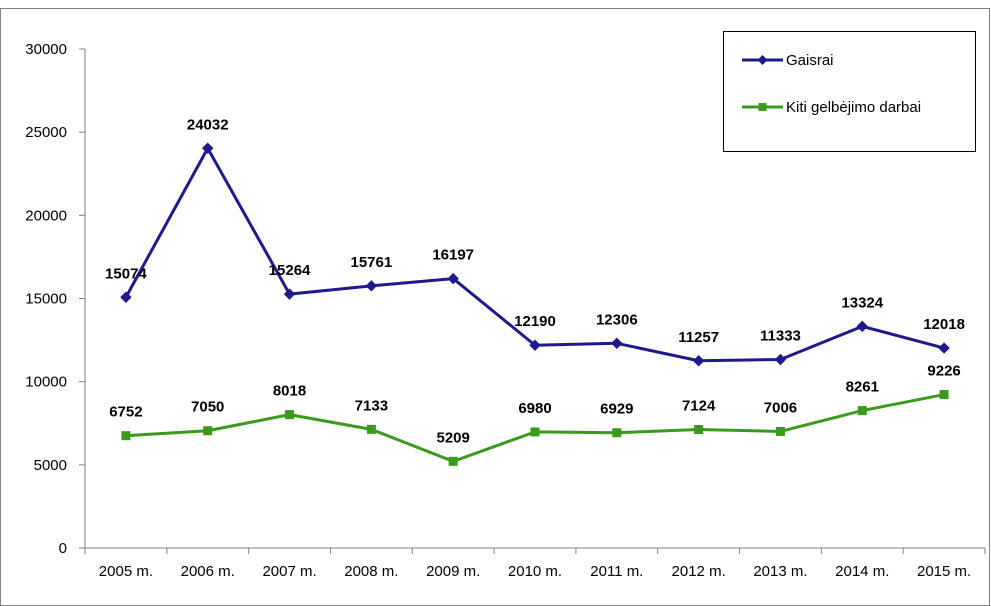  What do you see at coordinates (853, 107) in the screenshot?
I see `legend-label: Kiti gelbėjimo darbai` at bounding box center [853, 107].